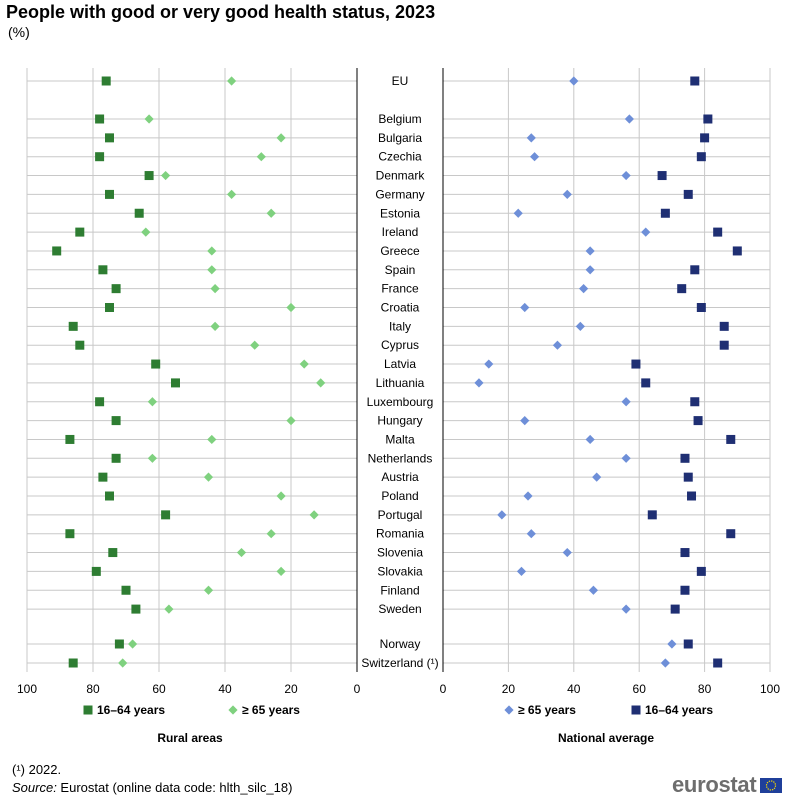  What do you see at coordinates (400, 138) in the screenshot?
I see `country-label: Bulgaria` at bounding box center [400, 138].